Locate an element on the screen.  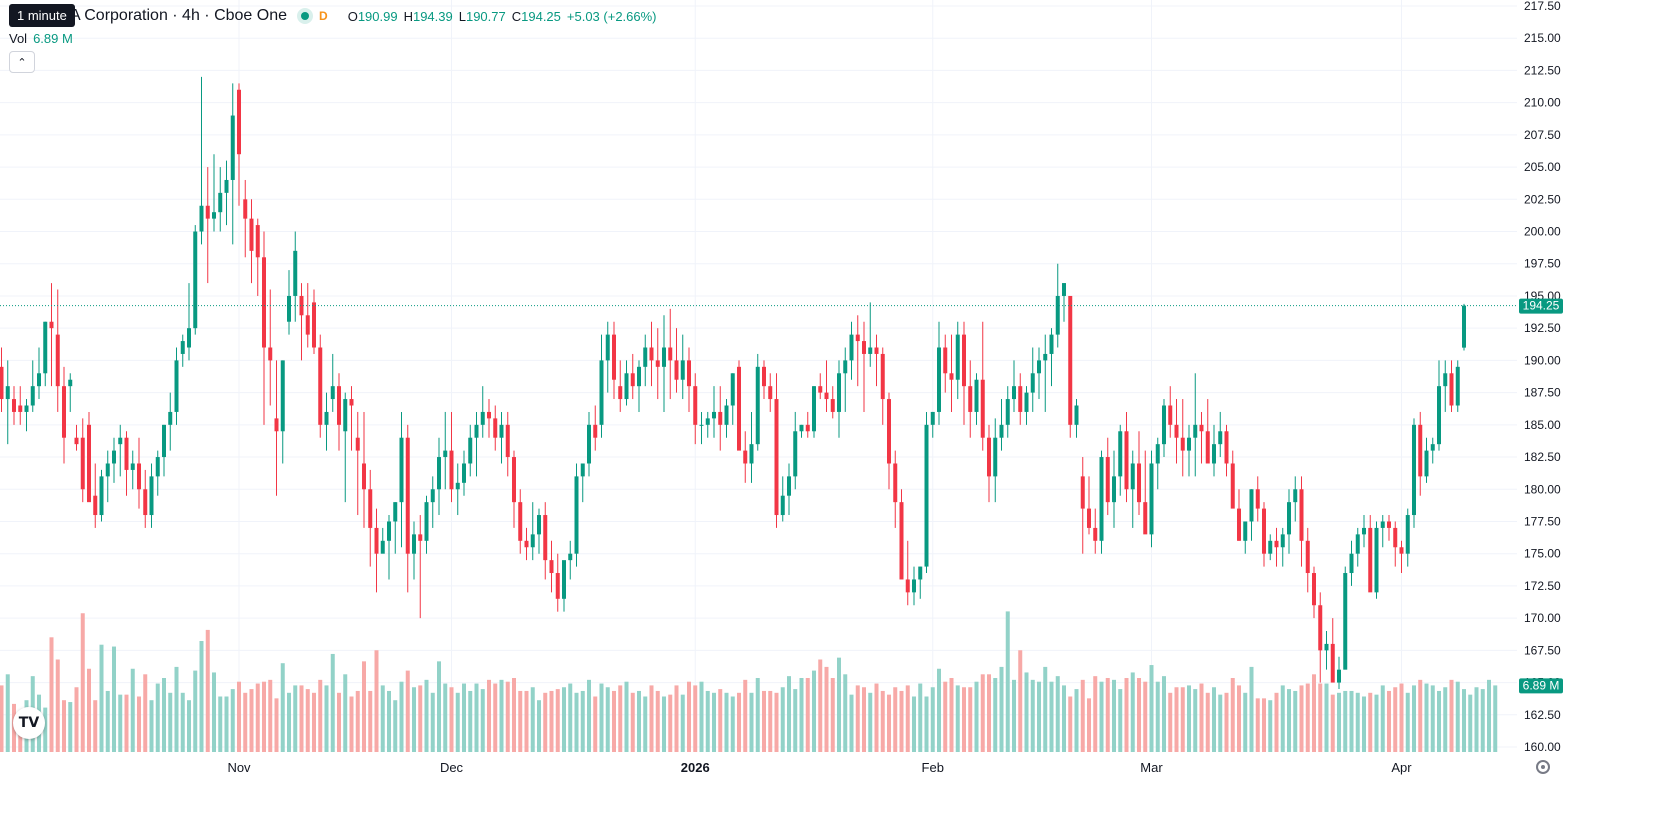
time-axis: Nov Dec 2026 Feb Mar Apr is located at coordinates (819, 767).